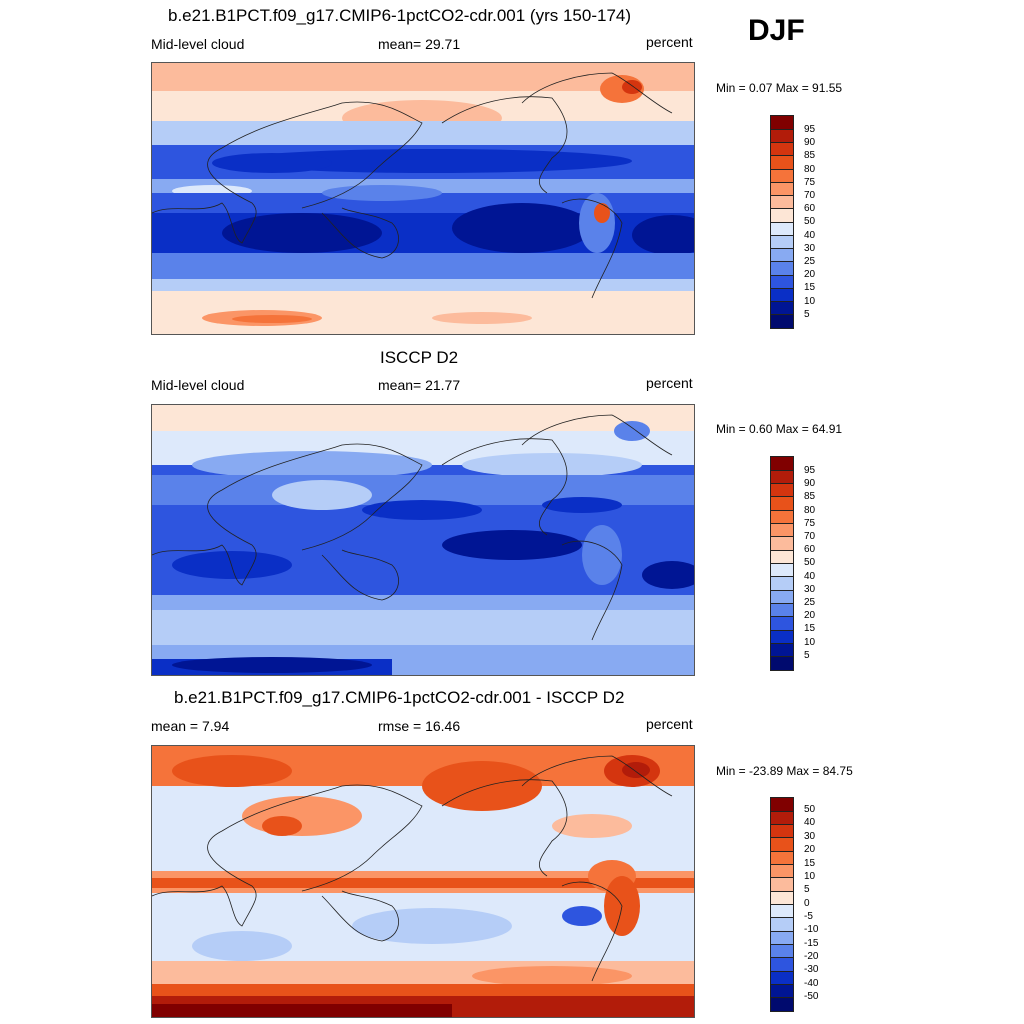 This screenshot has height=1024, width=1024. I want to click on colorbar-label: -40, so click(811, 983).